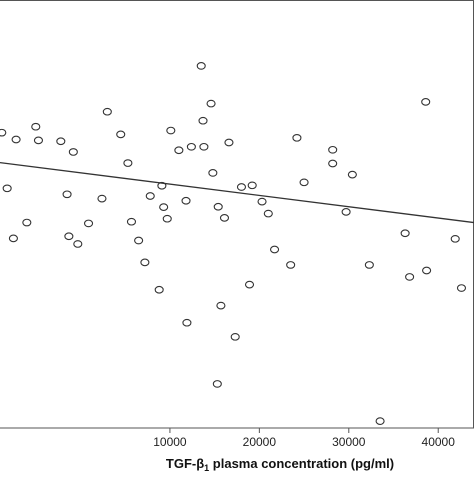 This screenshot has width=474, height=479. I want to click on x-axis-label: TGF-β1 plasma concentration (pg/ml), so click(280, 464).